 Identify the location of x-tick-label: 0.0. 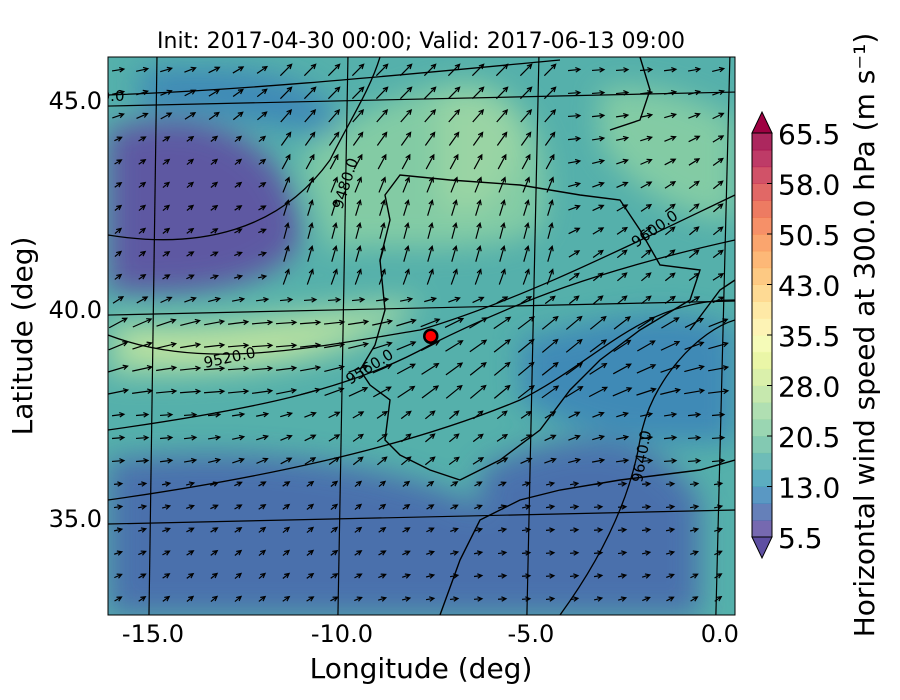
(720, 634).